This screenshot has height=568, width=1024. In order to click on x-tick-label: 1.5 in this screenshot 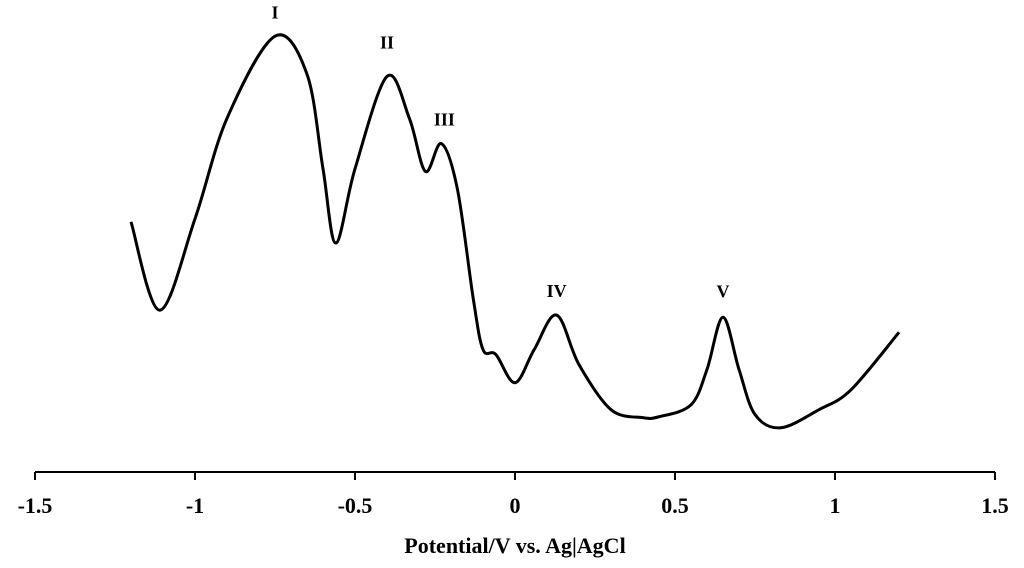, I will do `click(995, 505)`.